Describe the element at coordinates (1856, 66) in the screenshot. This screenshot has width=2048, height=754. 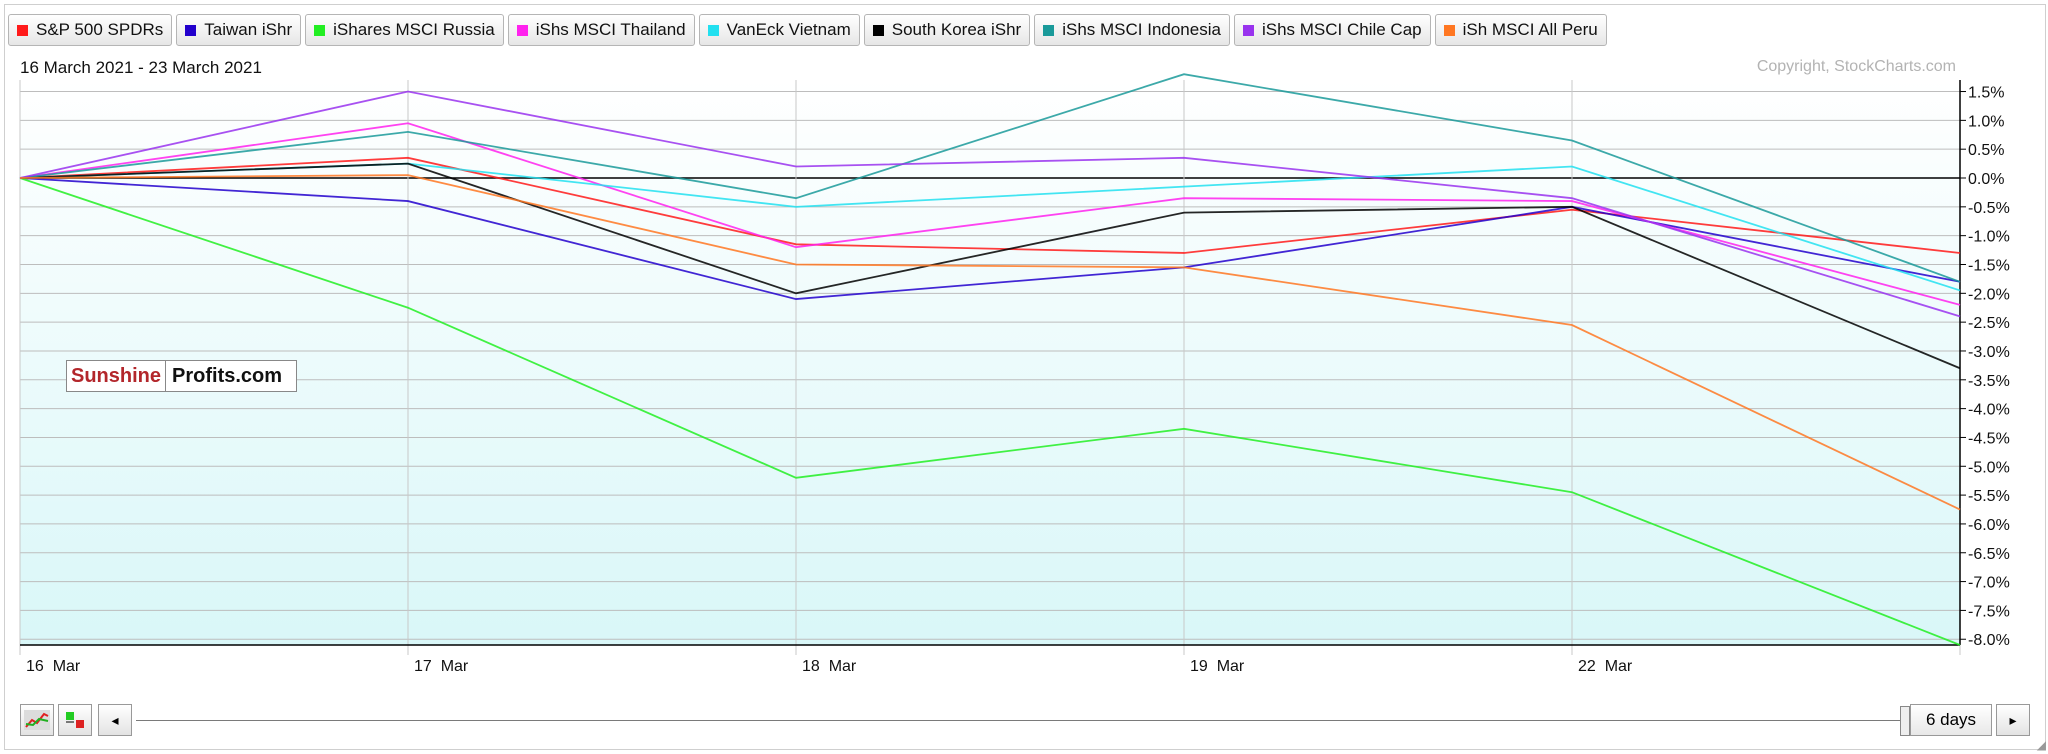
I see `copyright-label: Copyright, StockCharts.com` at that location.